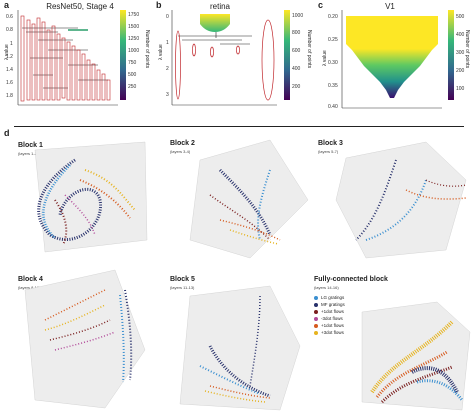 This screenshot has width=474, height=418. What do you see at coordinates (28, 153) in the screenshot?
I see `block-1-subtitle: (layers 1-2)` at bounding box center [28, 153].